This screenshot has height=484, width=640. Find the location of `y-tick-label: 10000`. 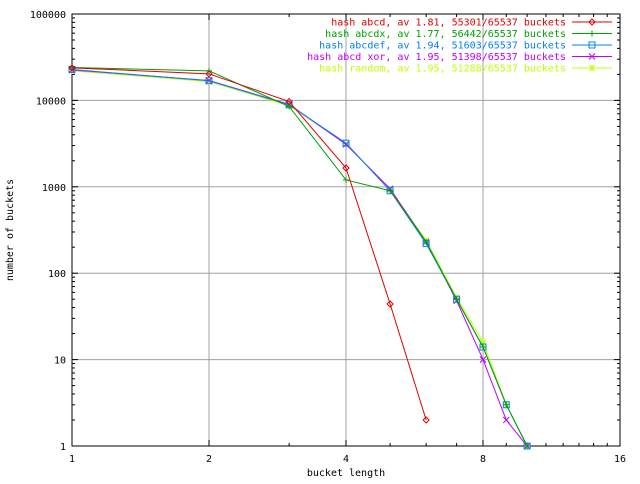

y-tick-label: 10000 is located at coordinates (51, 101).